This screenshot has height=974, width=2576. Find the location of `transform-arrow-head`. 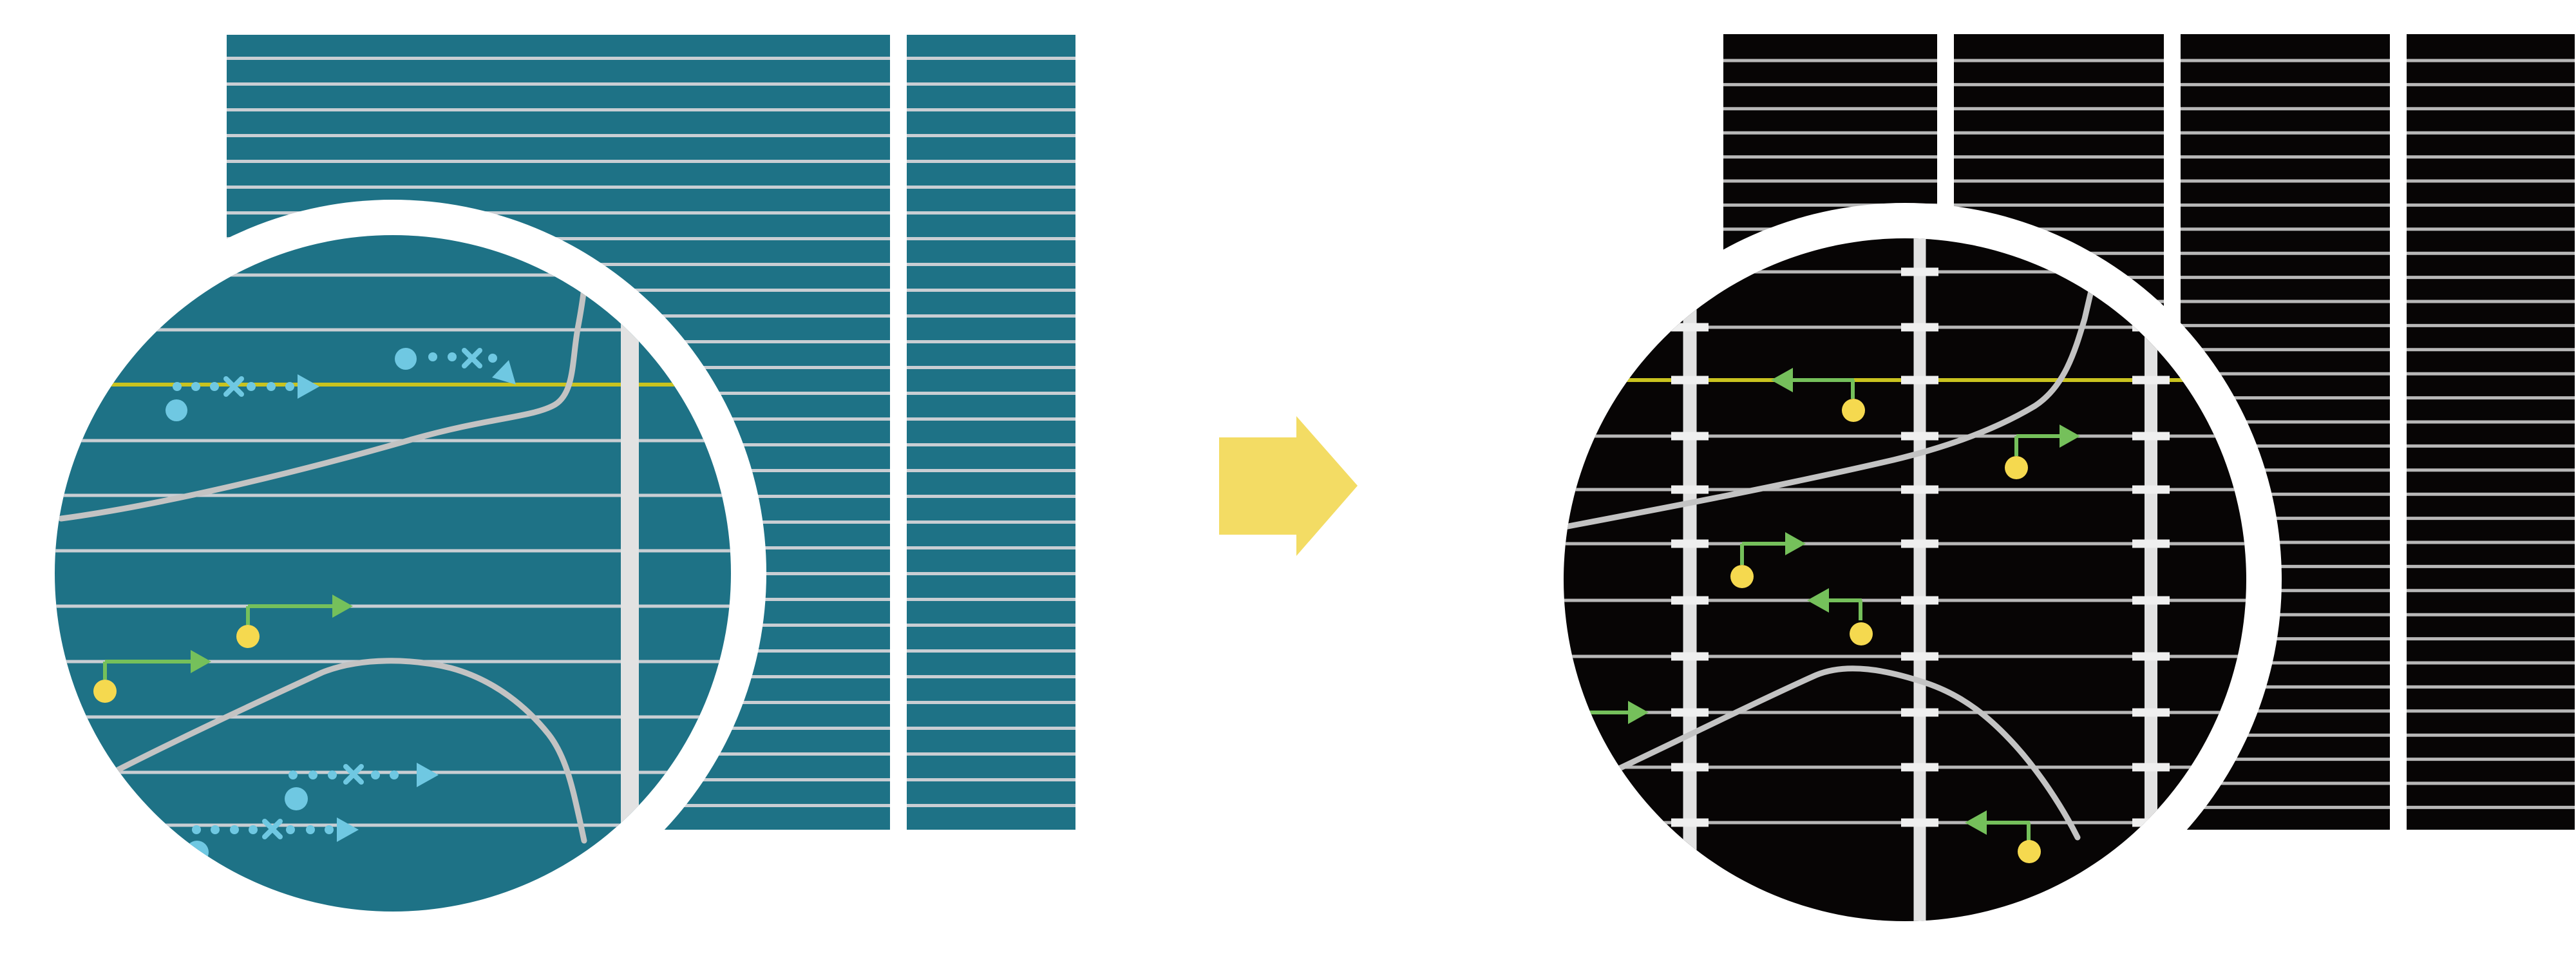

transform-arrow-head is located at coordinates (1327, 486).